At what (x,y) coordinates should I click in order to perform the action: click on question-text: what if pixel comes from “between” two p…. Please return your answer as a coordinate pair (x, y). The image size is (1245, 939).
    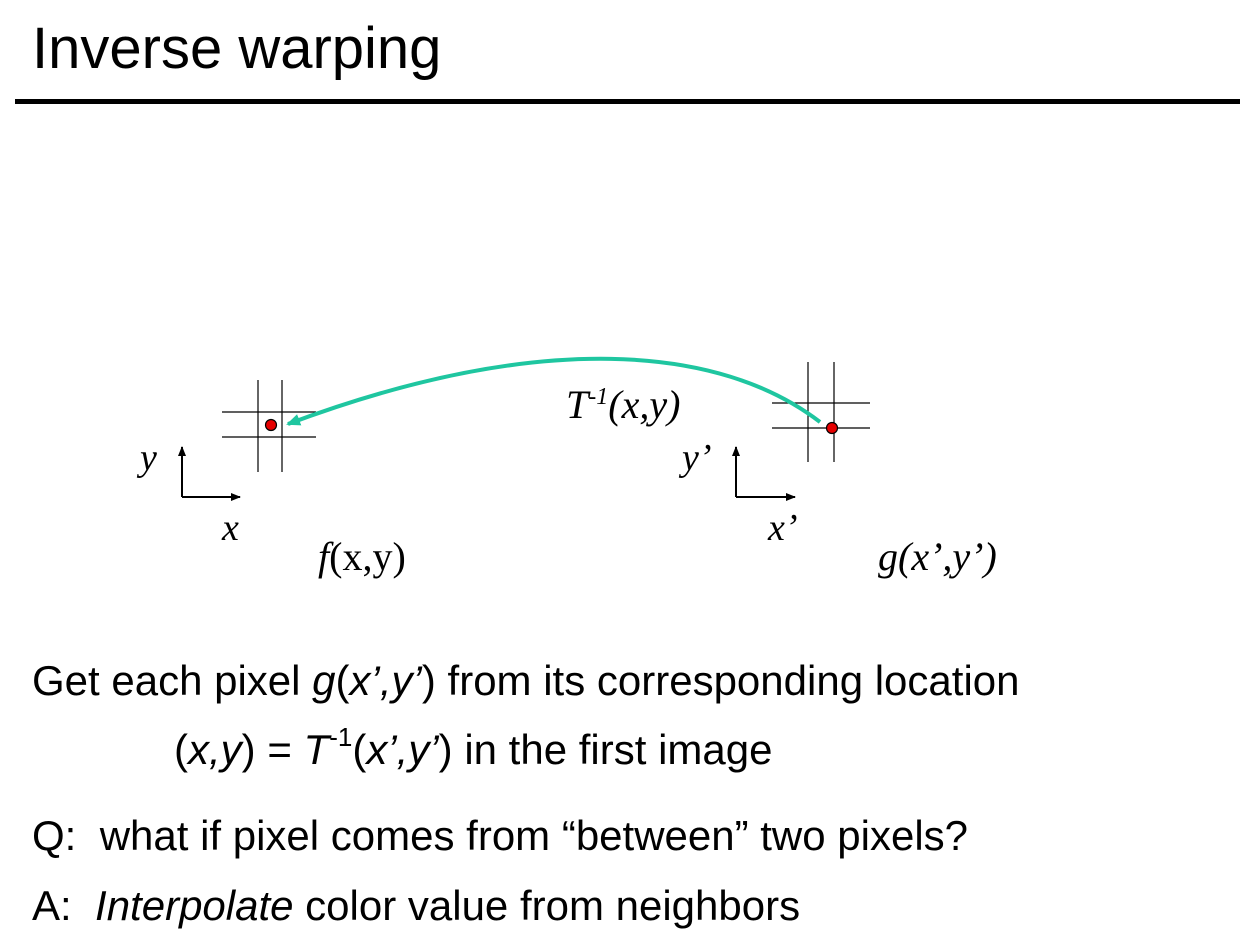
    Looking at the image, I should click on (534, 835).